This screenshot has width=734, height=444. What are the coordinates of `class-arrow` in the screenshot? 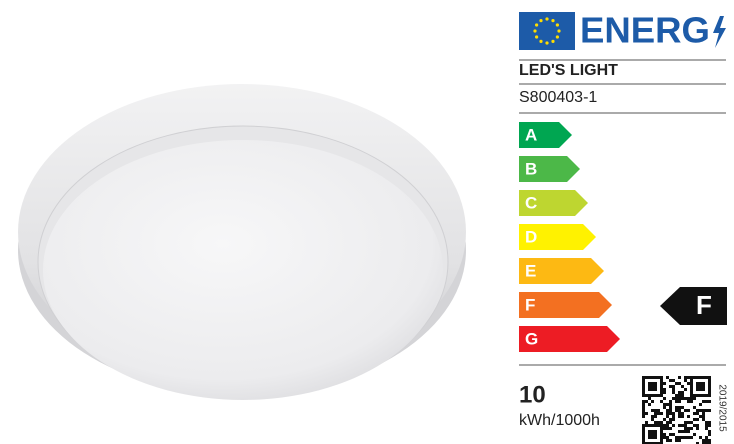 It's located at (561, 271).